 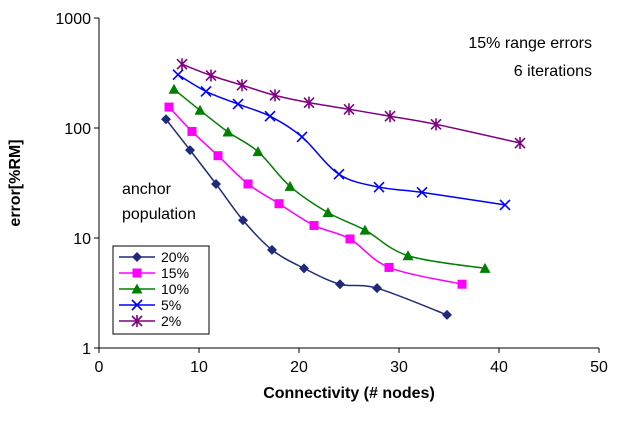 What do you see at coordinates (349, 393) in the screenshot?
I see `x-axis-title: Connectivity (# nodes)` at bounding box center [349, 393].